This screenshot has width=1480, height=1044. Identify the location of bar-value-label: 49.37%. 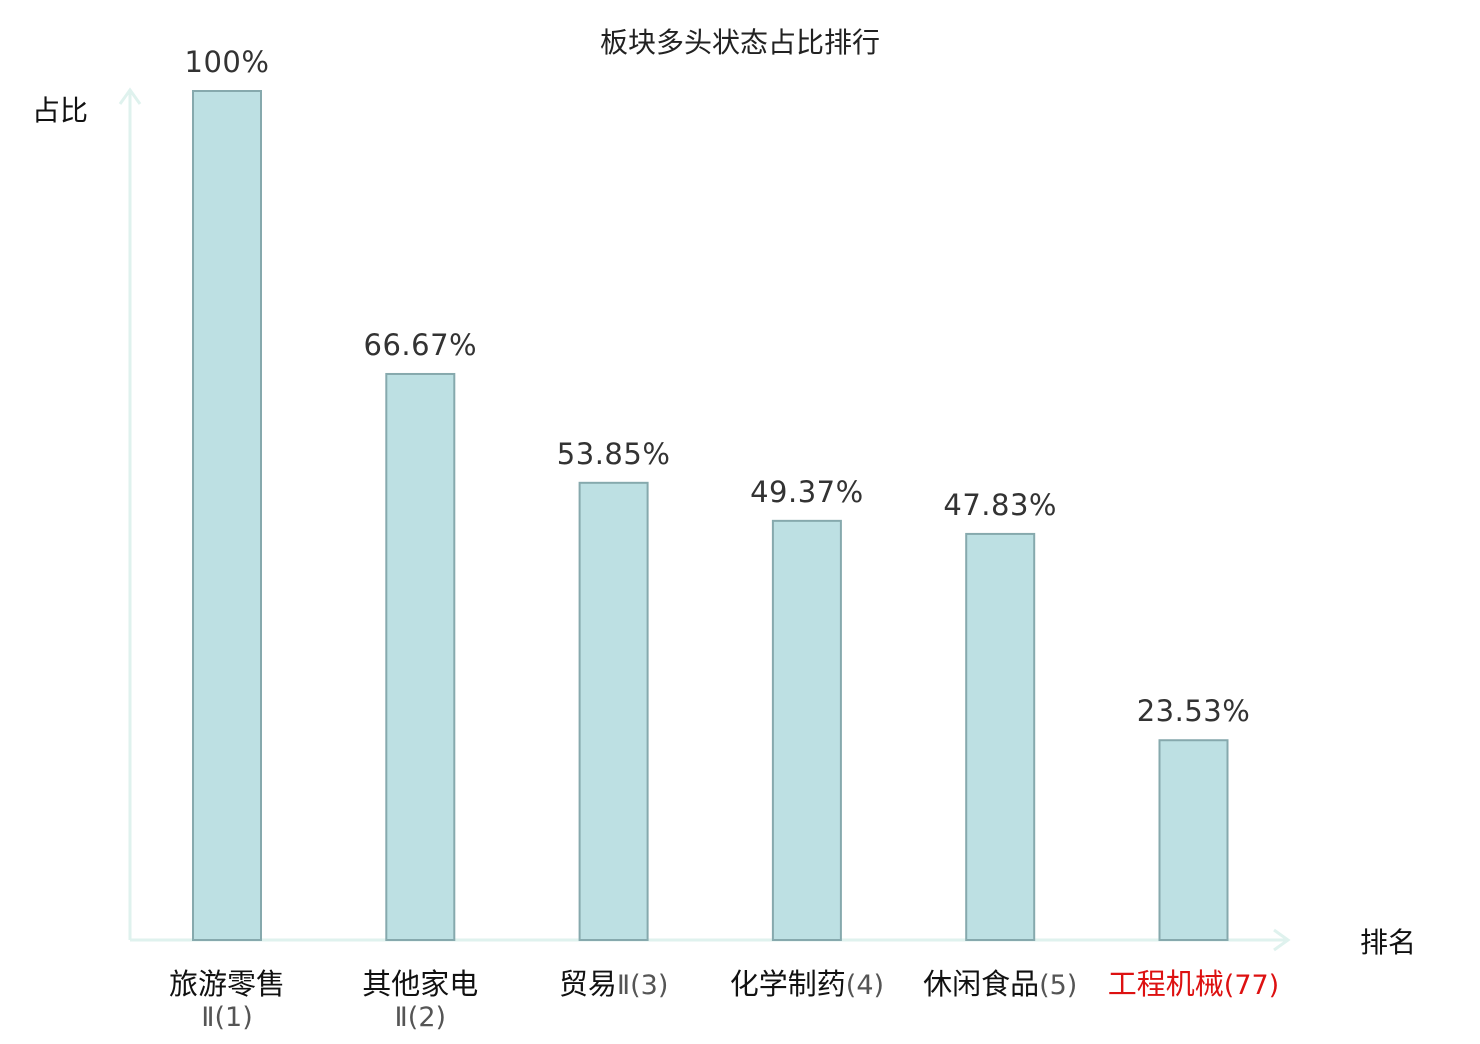
(807, 492).